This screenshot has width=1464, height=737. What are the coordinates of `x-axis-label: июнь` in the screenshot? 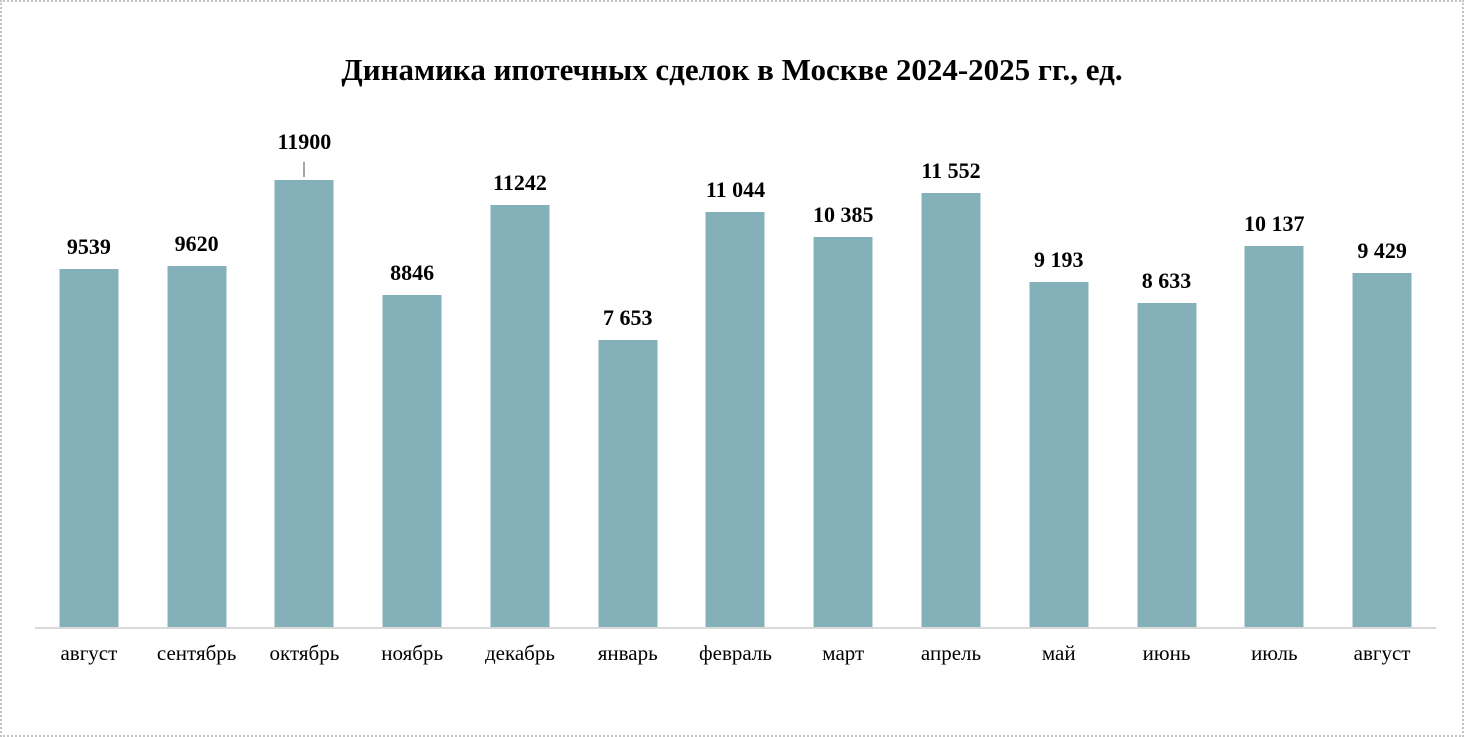 It's located at (1166, 653).